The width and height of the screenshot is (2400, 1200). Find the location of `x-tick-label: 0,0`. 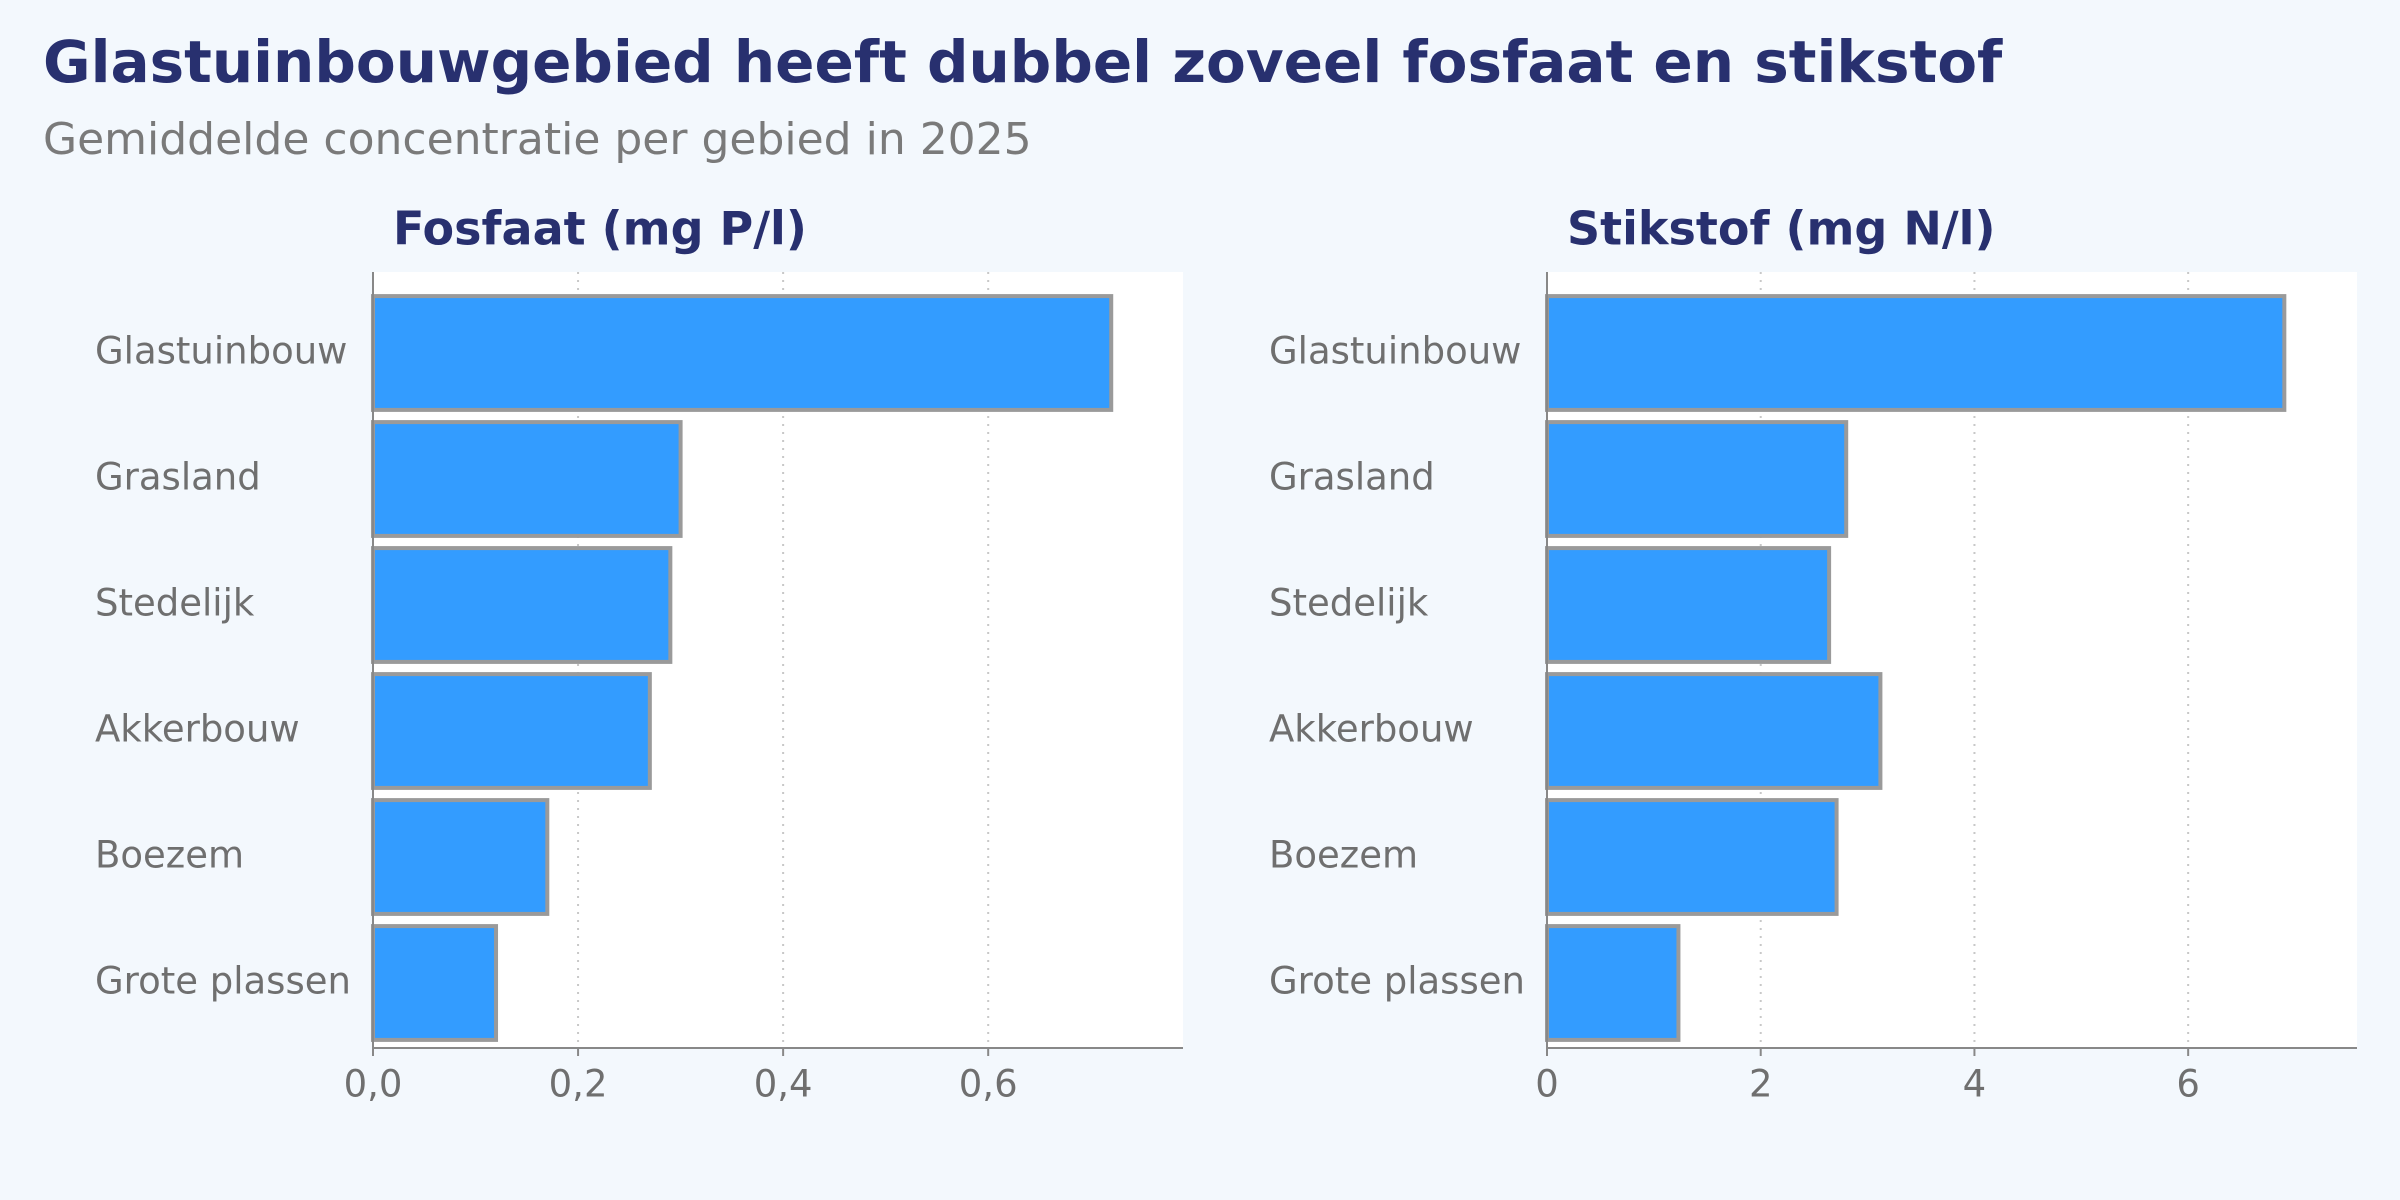

x-tick-label: 0,0 is located at coordinates (373, 1084).